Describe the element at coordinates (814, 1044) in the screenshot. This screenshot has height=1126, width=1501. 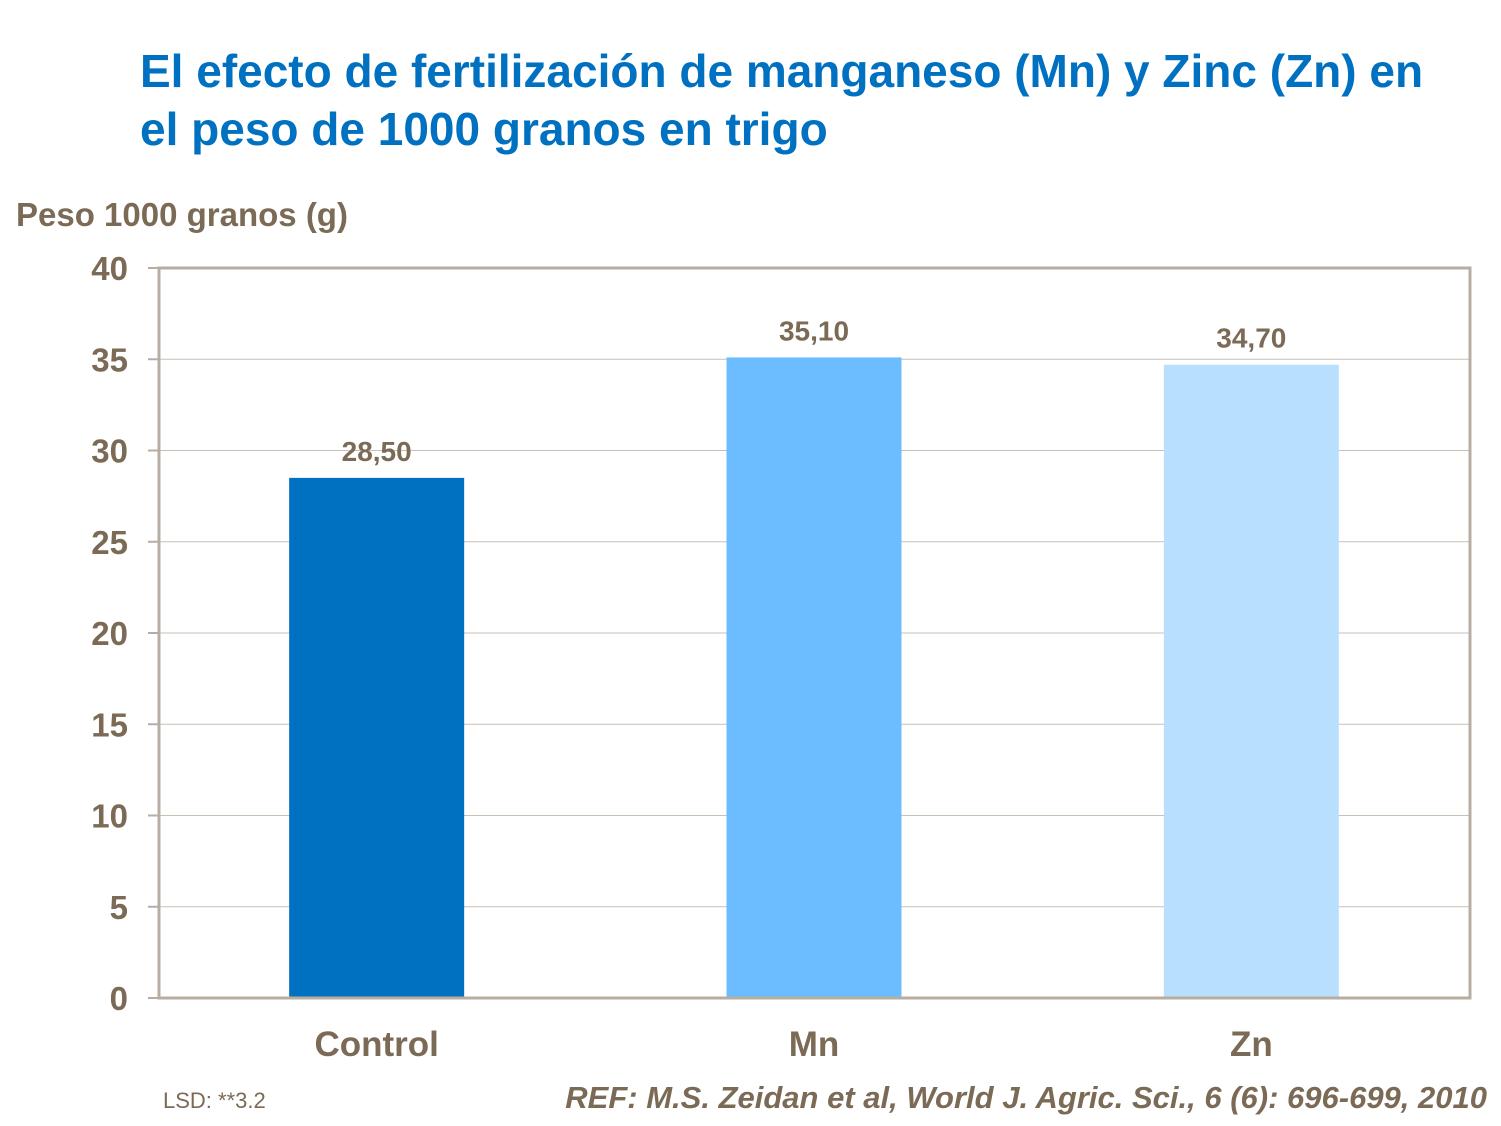
I see `x-tick-label: Mn` at that location.